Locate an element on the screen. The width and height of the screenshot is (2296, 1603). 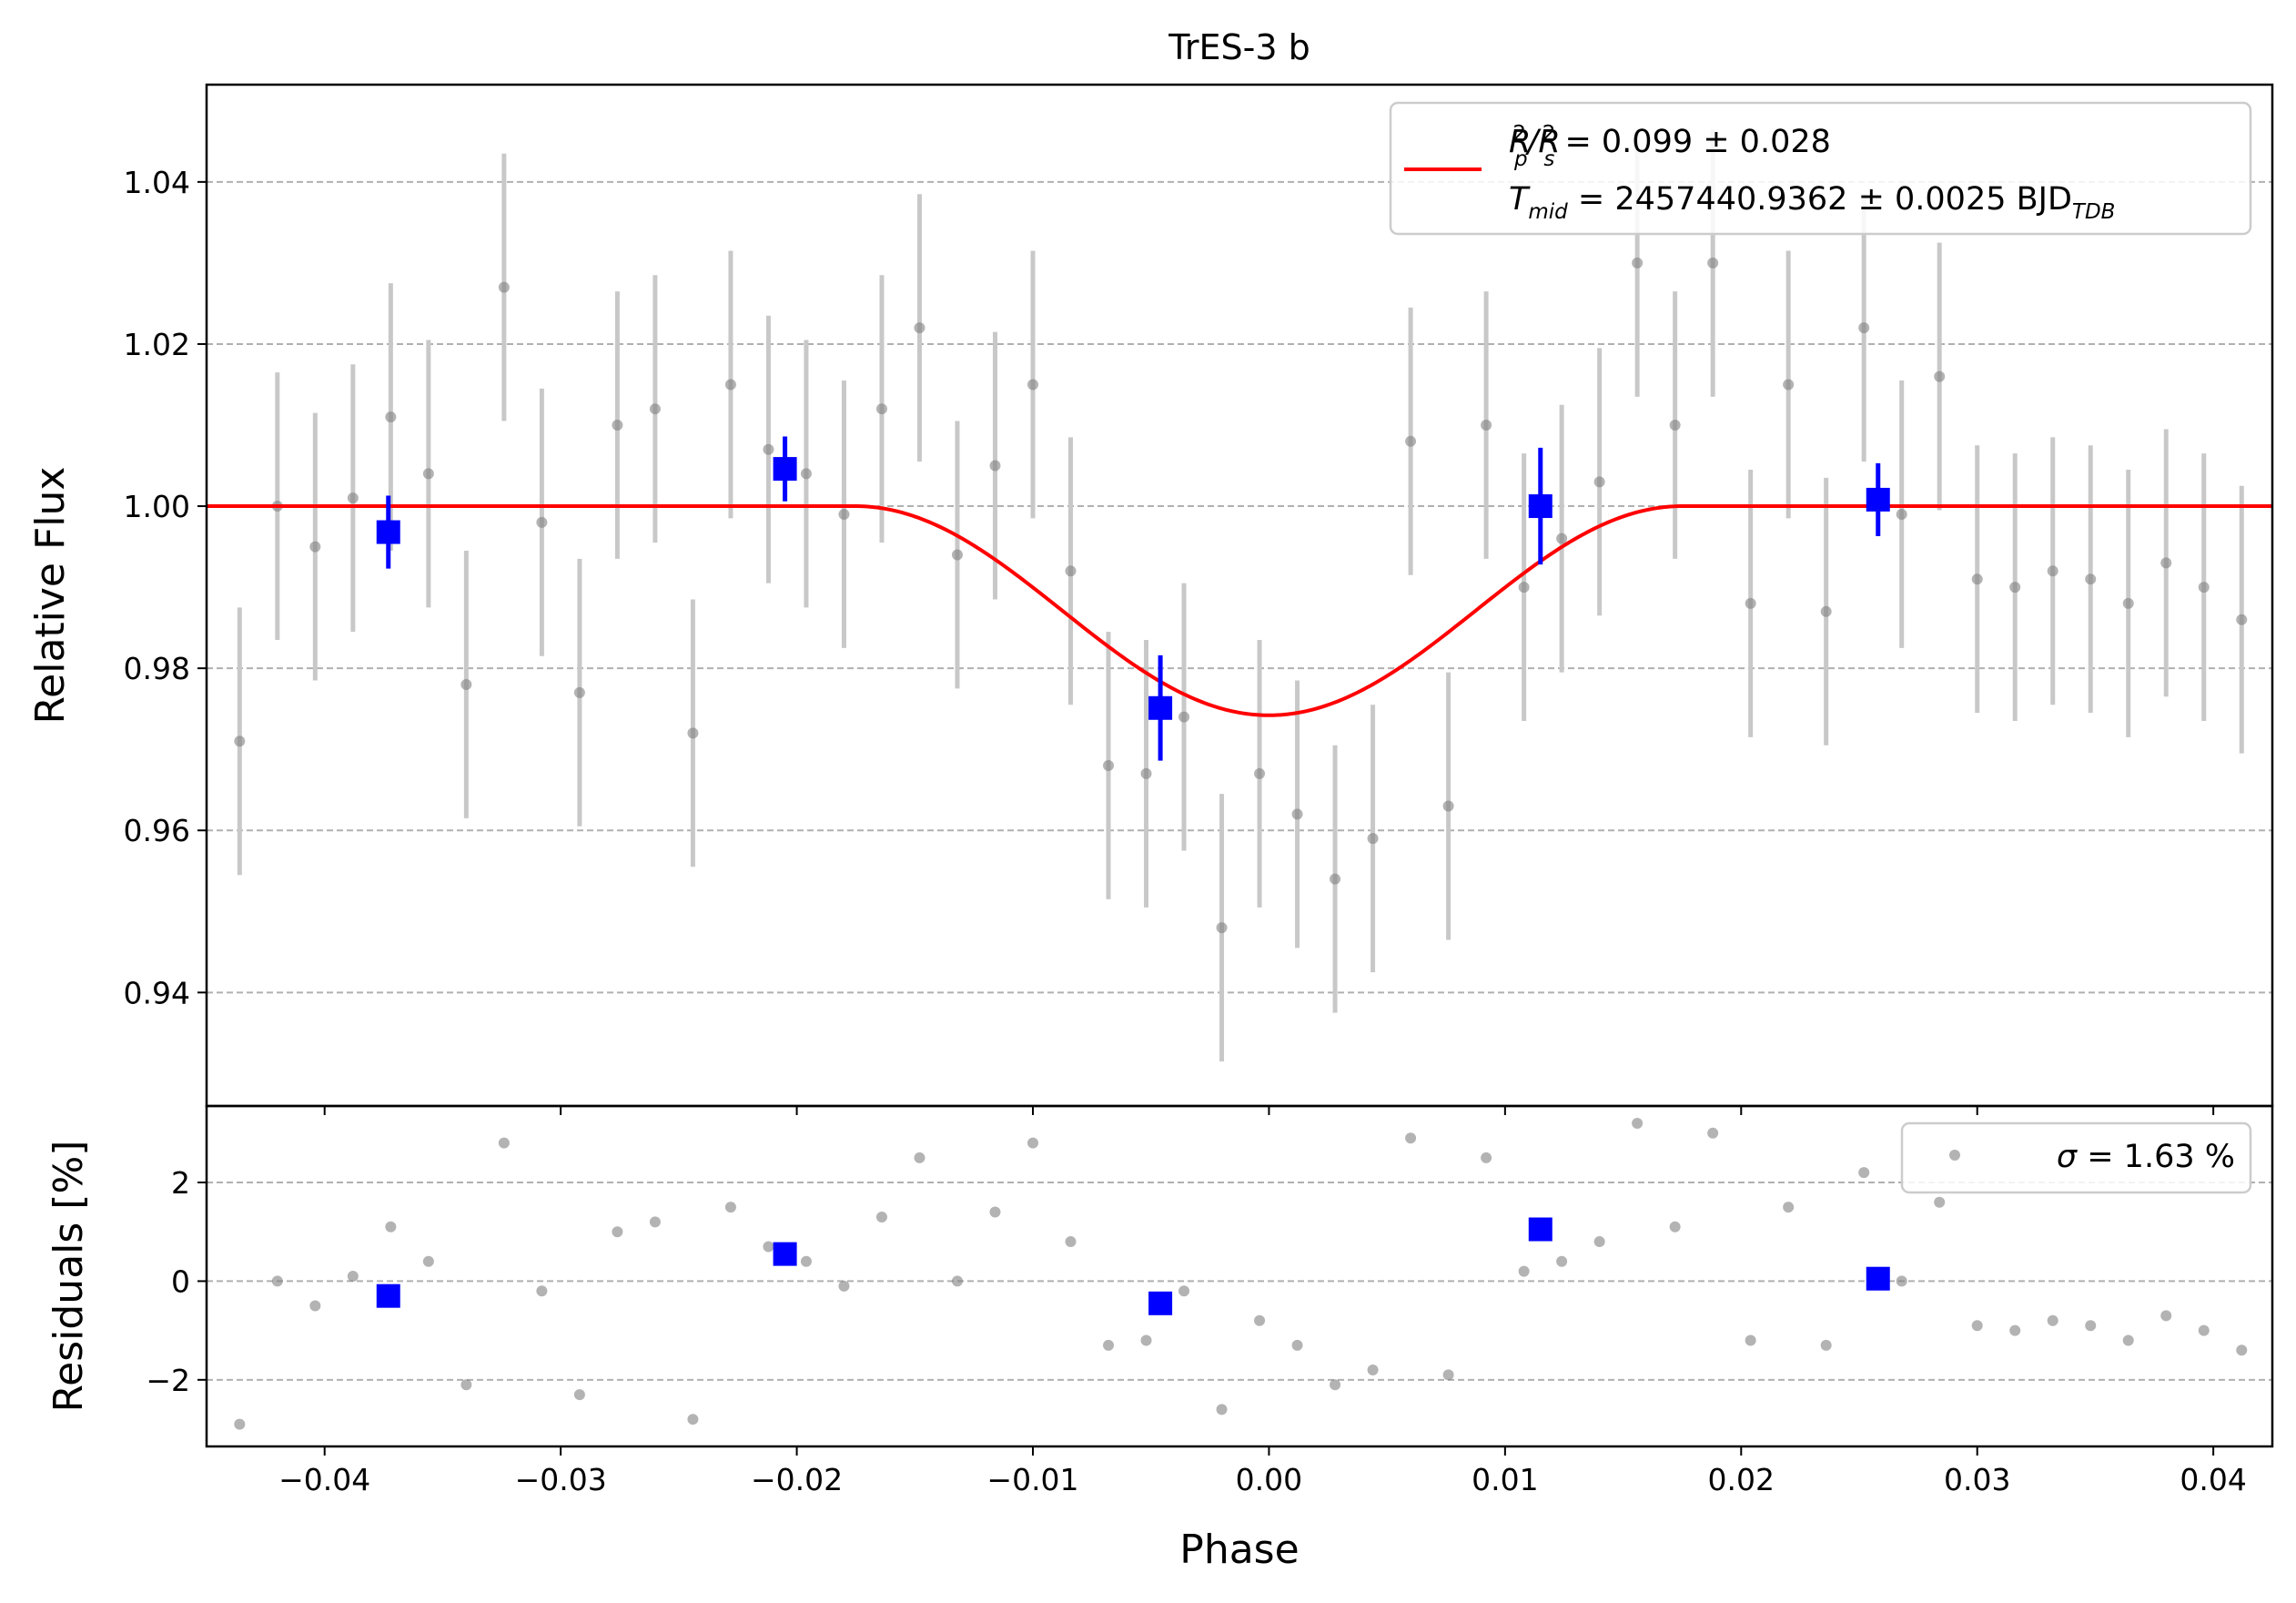
residuals-y-axis-label: Residuals [%] is located at coordinates (69, 1277).